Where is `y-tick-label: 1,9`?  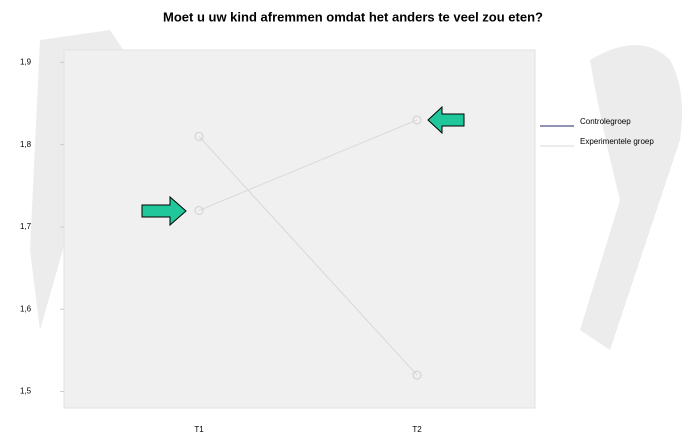 y-tick-label: 1,9 is located at coordinates (26, 61).